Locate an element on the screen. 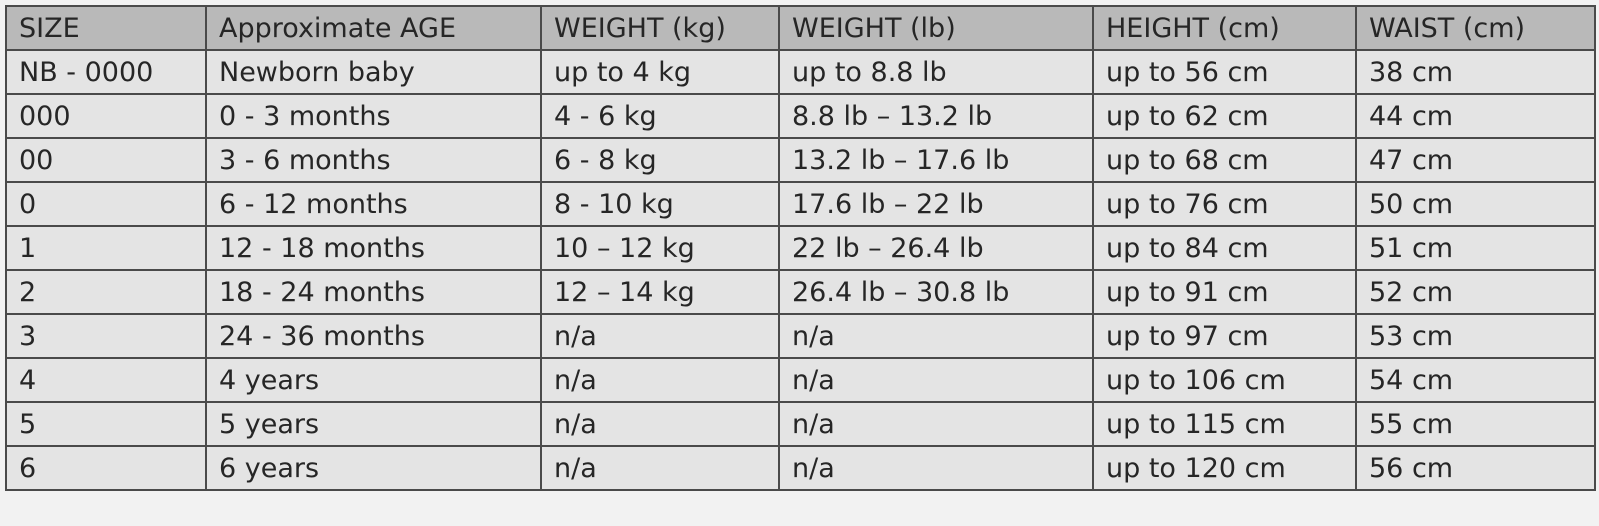 The image size is (1599, 526). table-cell: up to 120 cm is located at coordinates (1224, 468).